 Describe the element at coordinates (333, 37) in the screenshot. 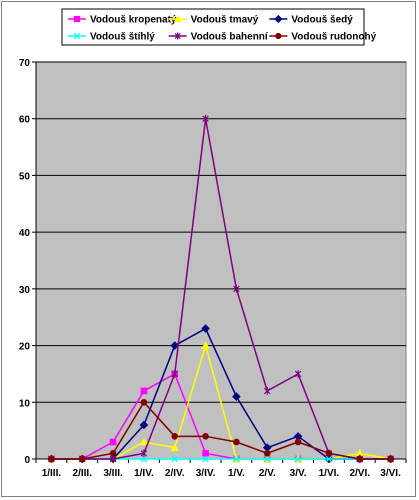

I see `legend-label: Vodouš rudonohý` at that location.